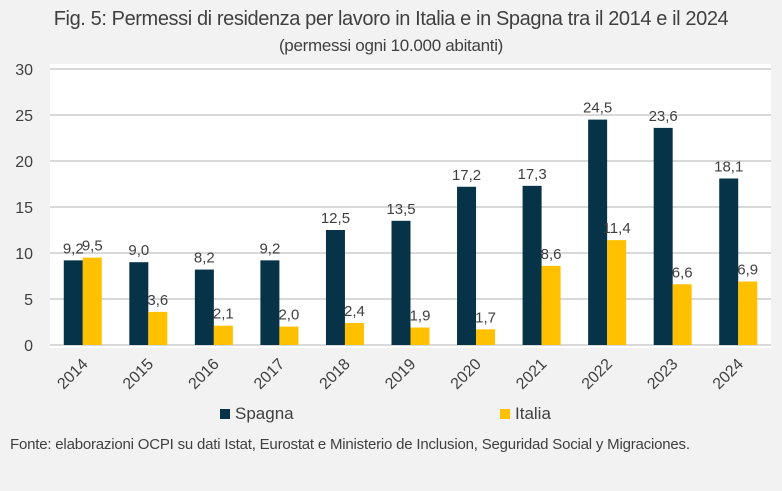 The width and height of the screenshot is (782, 491). What do you see at coordinates (28, 300) in the screenshot?
I see `y-tick-label: 5` at bounding box center [28, 300].